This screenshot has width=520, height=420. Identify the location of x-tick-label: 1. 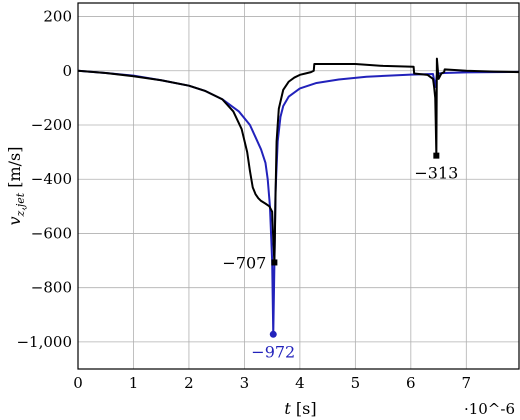
(134, 383).